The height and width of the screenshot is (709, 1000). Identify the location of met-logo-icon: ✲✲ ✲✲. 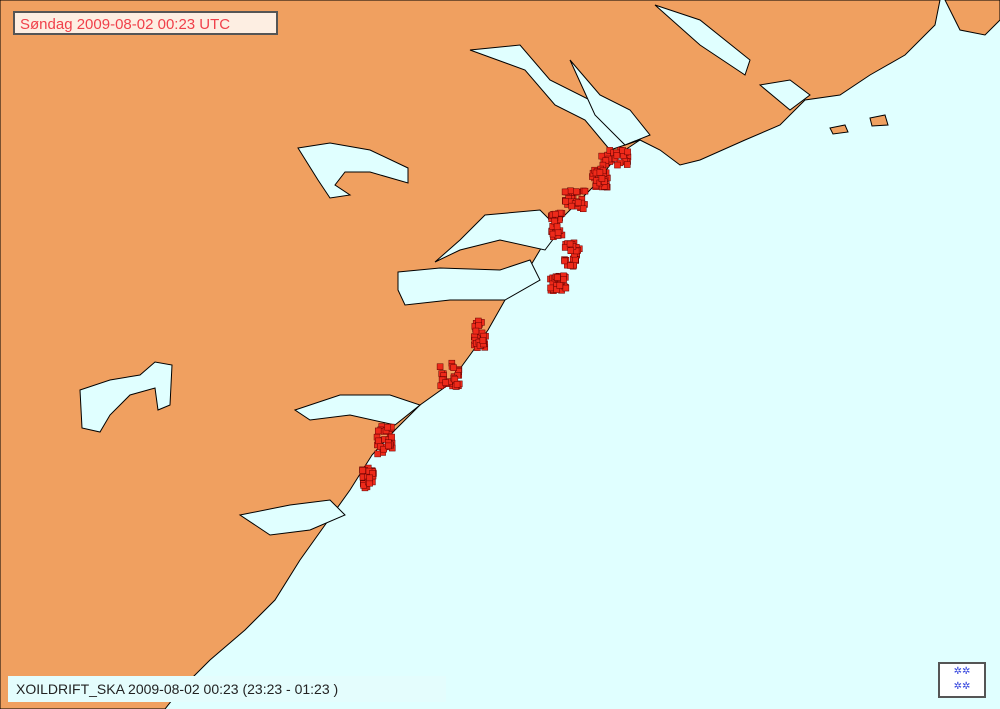
(962, 680).